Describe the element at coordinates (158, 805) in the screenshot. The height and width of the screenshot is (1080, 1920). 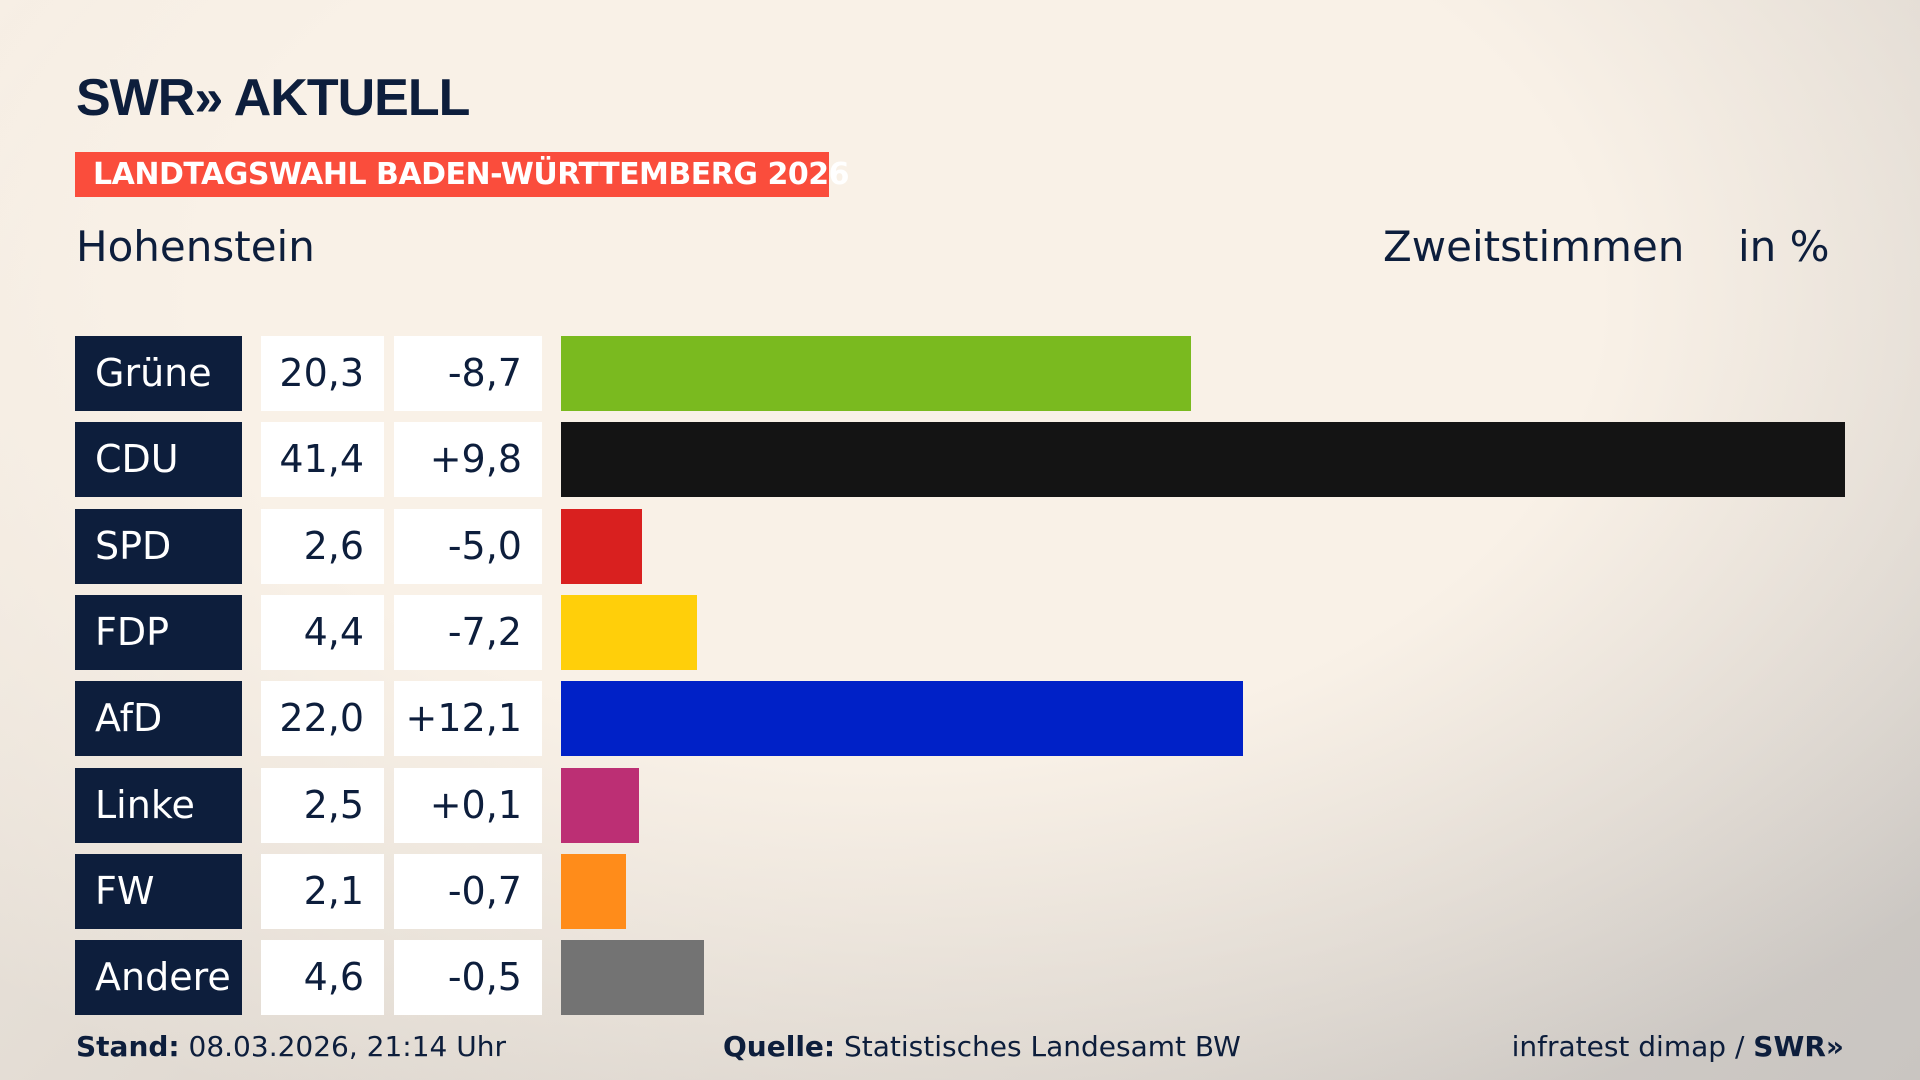
I see `party-label: Linke` at that location.